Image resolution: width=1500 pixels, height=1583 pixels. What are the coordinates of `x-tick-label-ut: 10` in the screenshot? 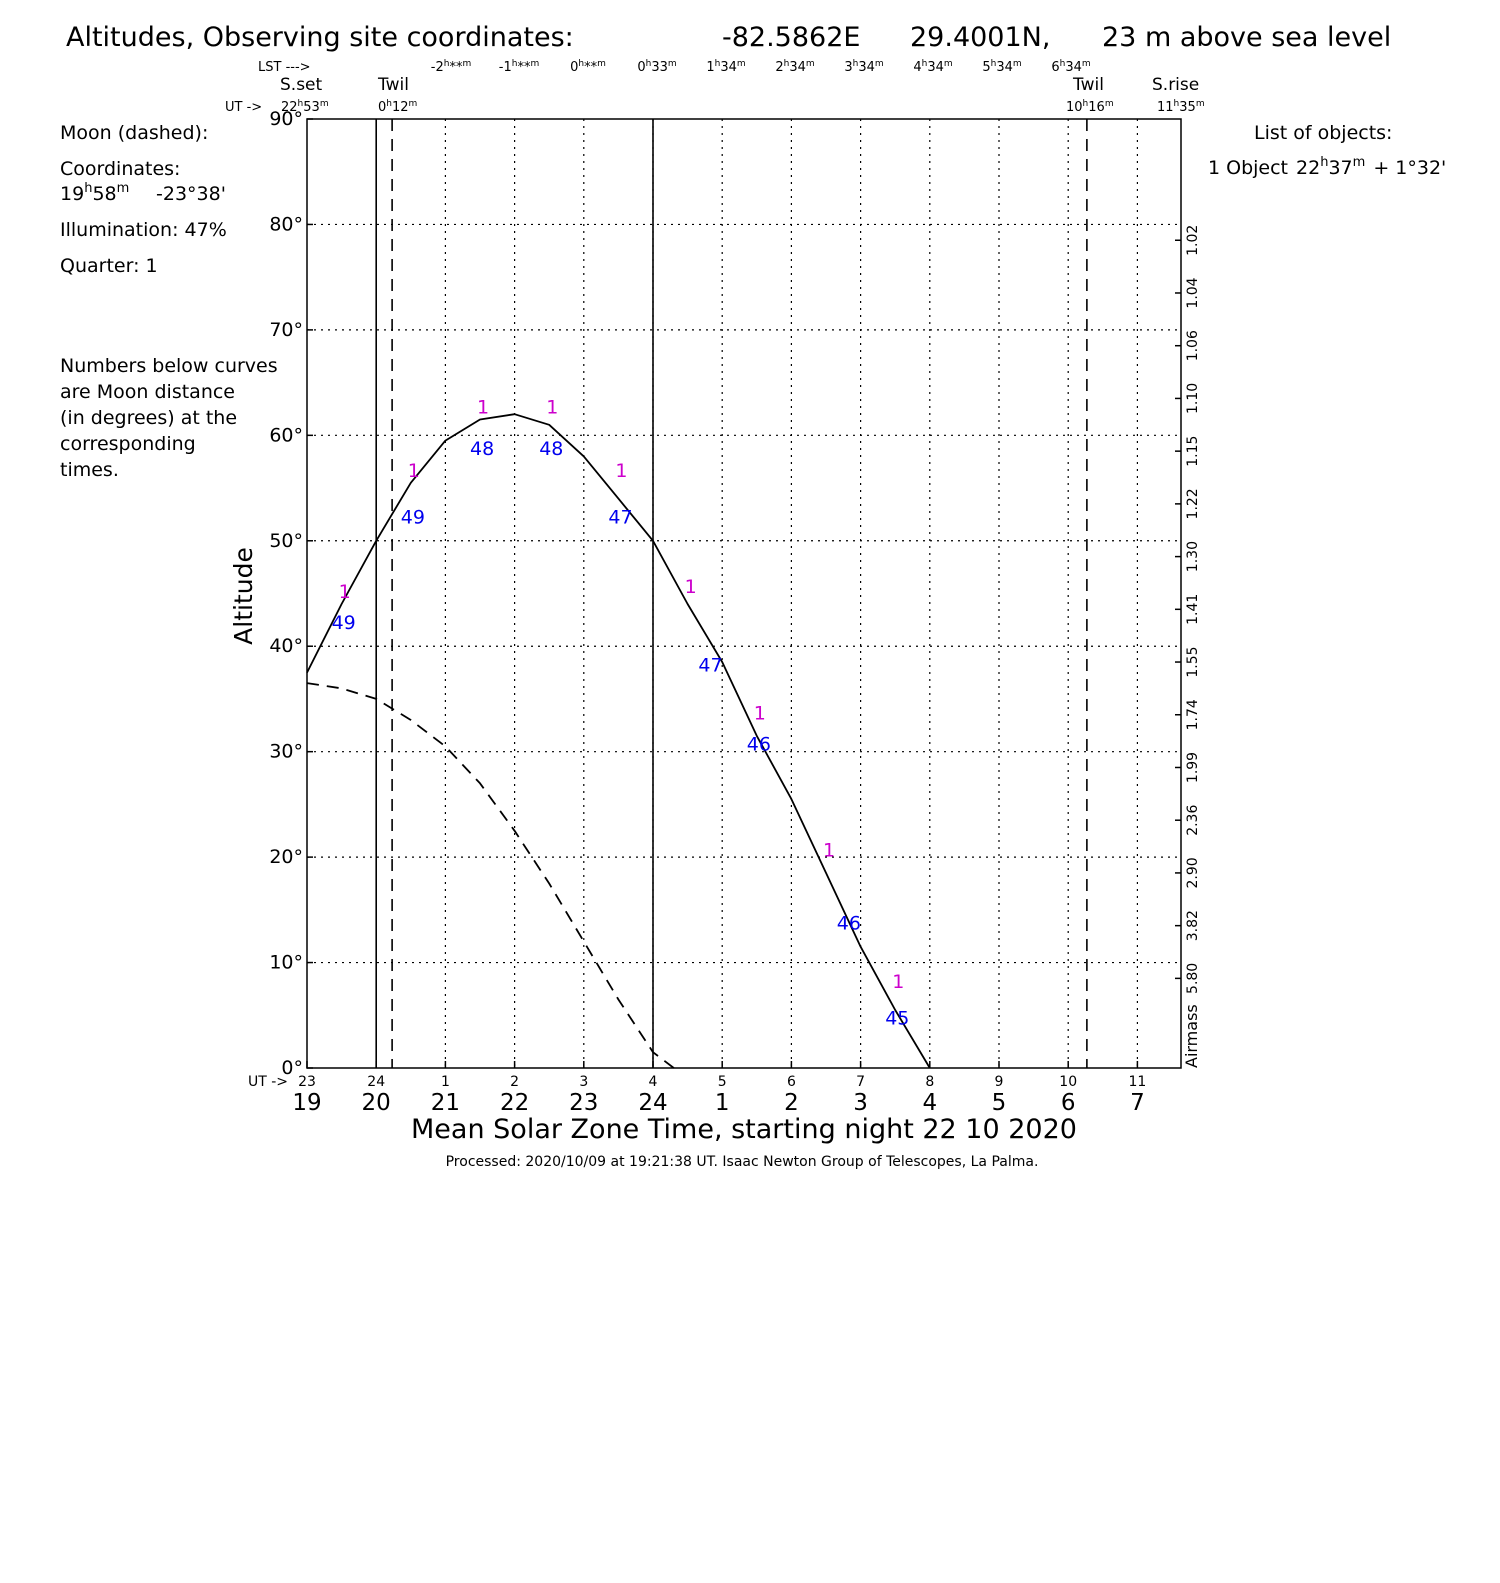 It's located at (1068, 1082).